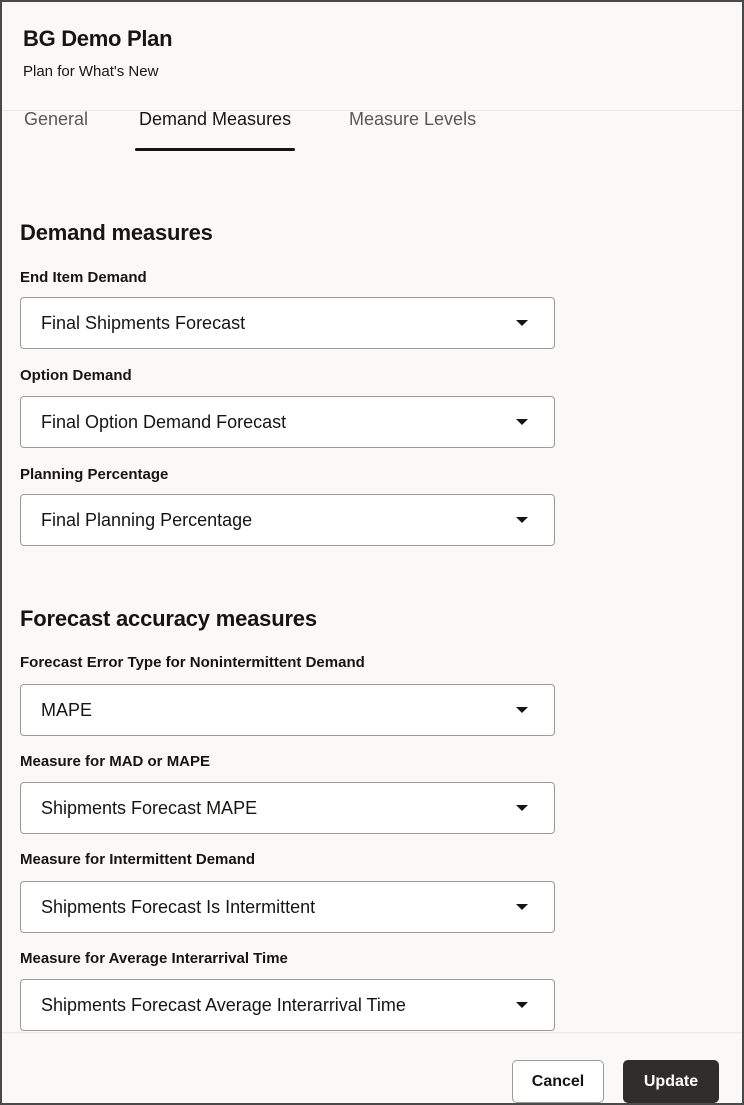 Image resolution: width=744 pixels, height=1105 pixels. Describe the element at coordinates (76, 375) in the screenshot. I see `field-label: Option Demand` at that location.